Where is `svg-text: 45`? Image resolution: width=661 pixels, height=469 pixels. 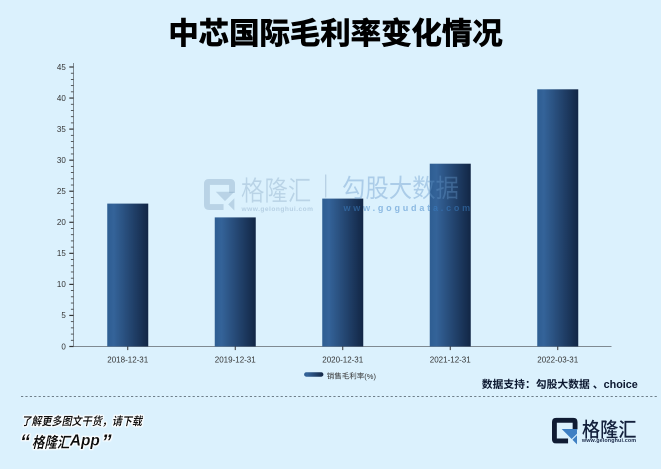 svg-text: 45 is located at coordinates (61, 67).